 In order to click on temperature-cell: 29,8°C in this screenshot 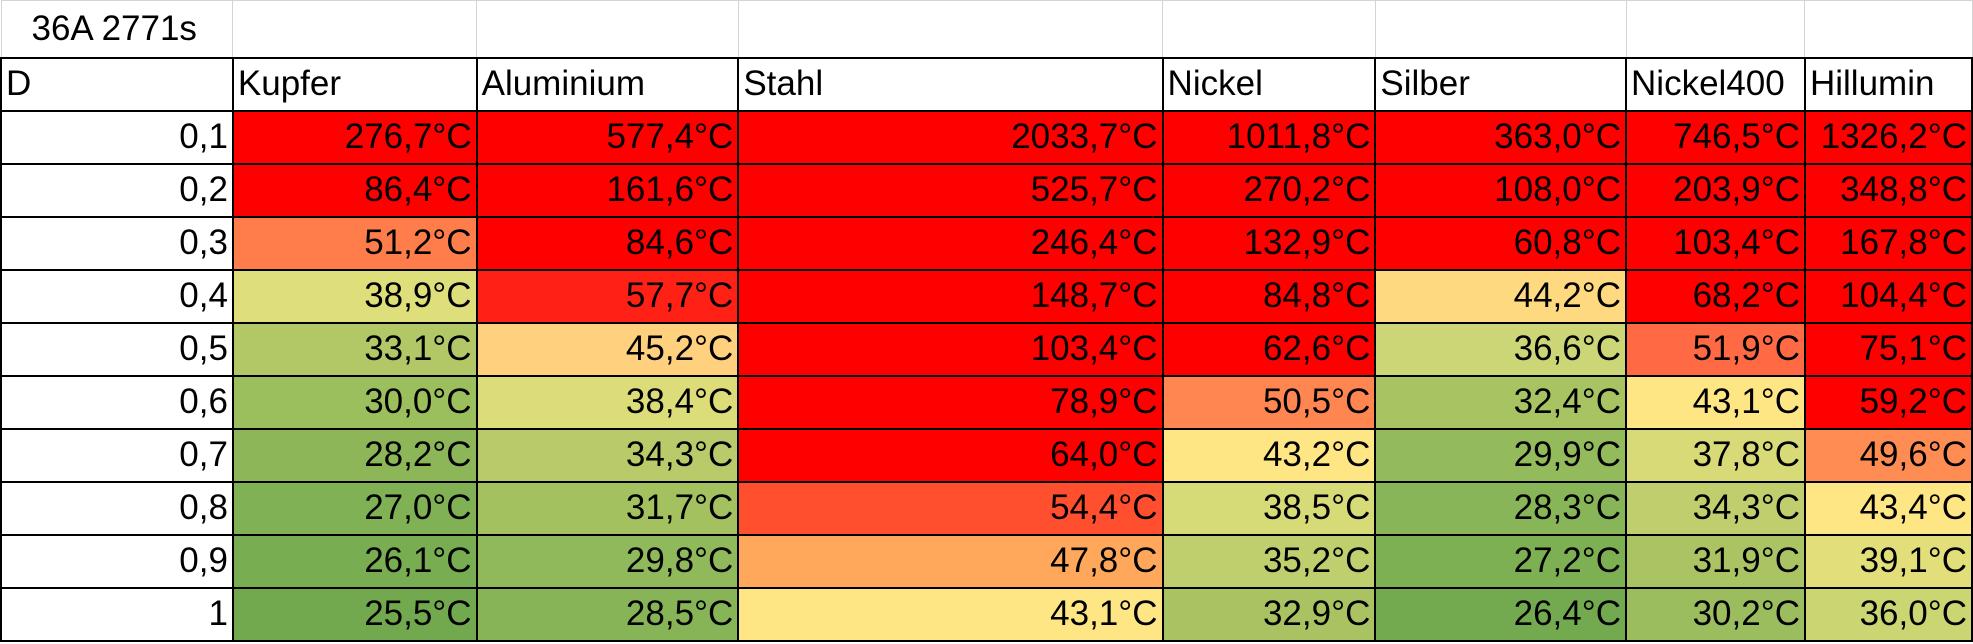, I will do `click(607, 561)`.